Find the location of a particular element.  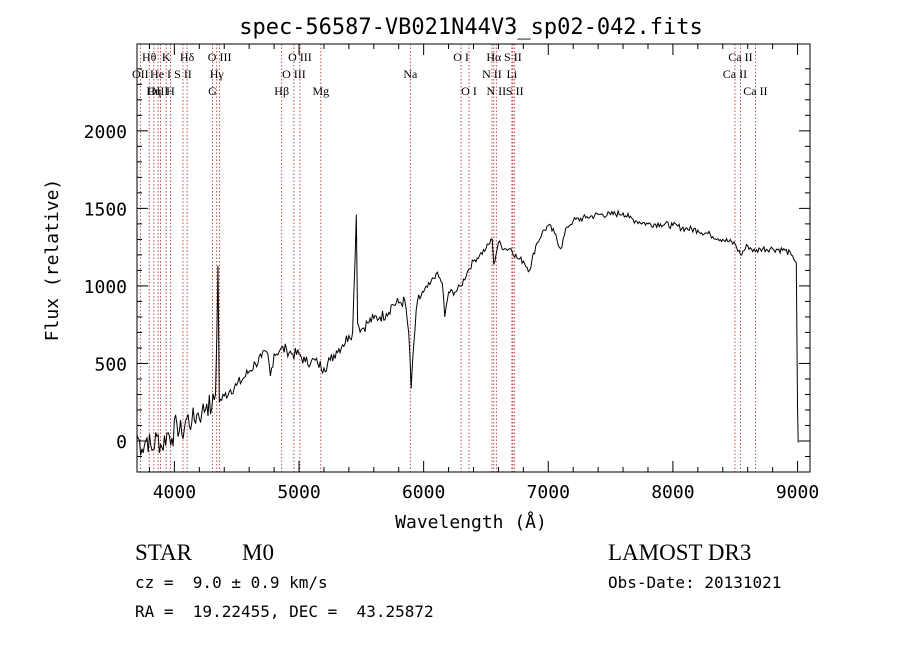

chart-title: spec-56587-VB021N44V3_sp02-042.fits is located at coordinates (471, 27).